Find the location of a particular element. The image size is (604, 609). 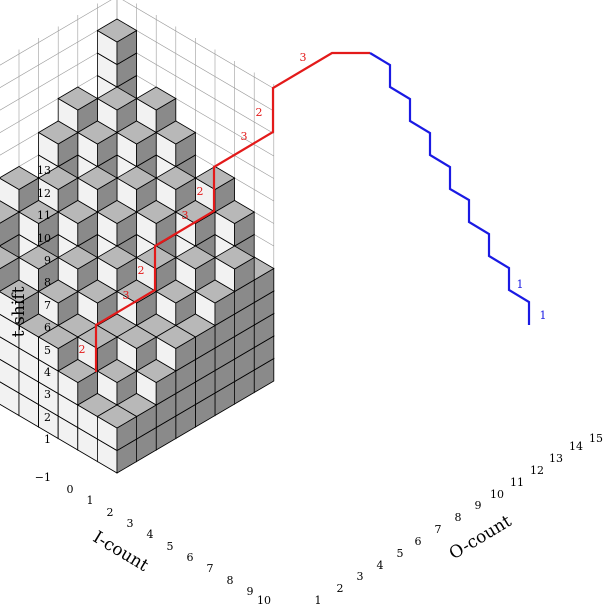

t-tick: 11 is located at coordinates (44, 215).